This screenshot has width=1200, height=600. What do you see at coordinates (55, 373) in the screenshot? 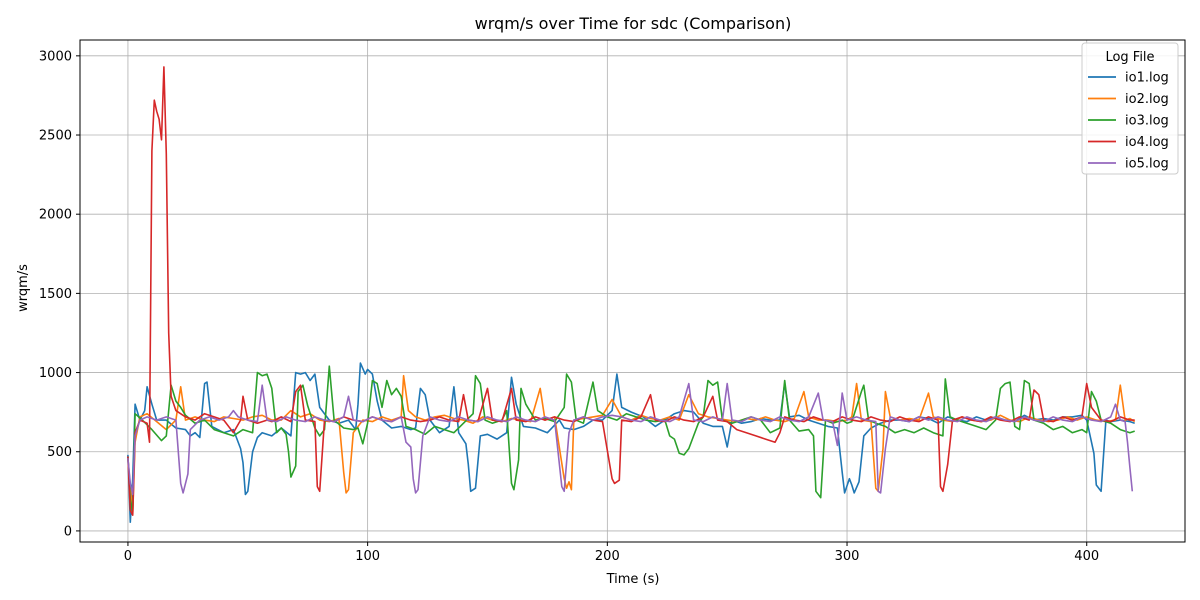
I see `y-tick-label: 1000` at bounding box center [55, 373].